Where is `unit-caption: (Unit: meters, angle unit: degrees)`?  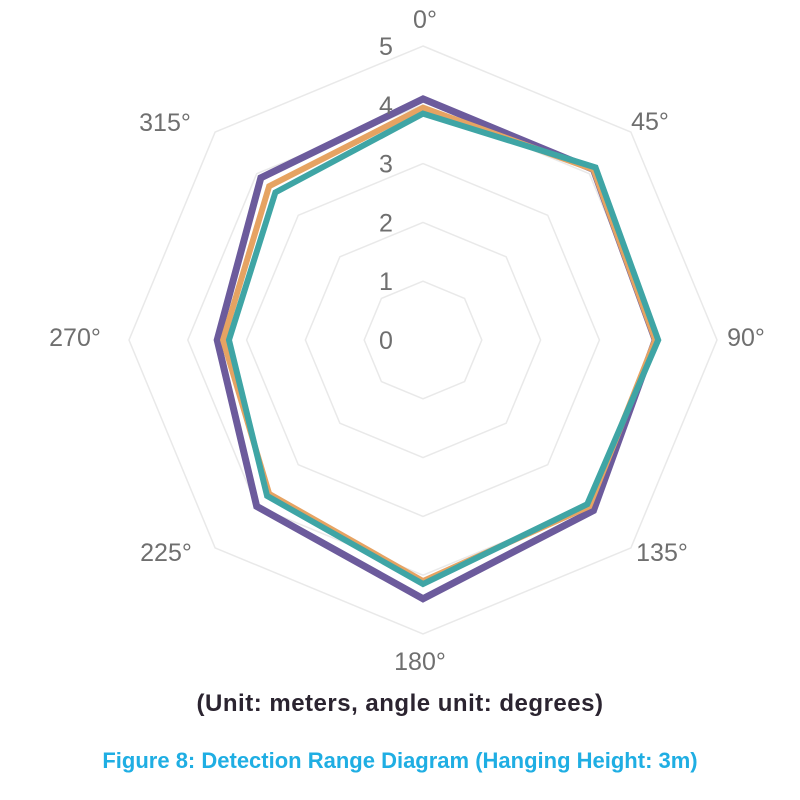
unit-caption: (Unit: meters, angle unit: degrees) is located at coordinates (400, 703).